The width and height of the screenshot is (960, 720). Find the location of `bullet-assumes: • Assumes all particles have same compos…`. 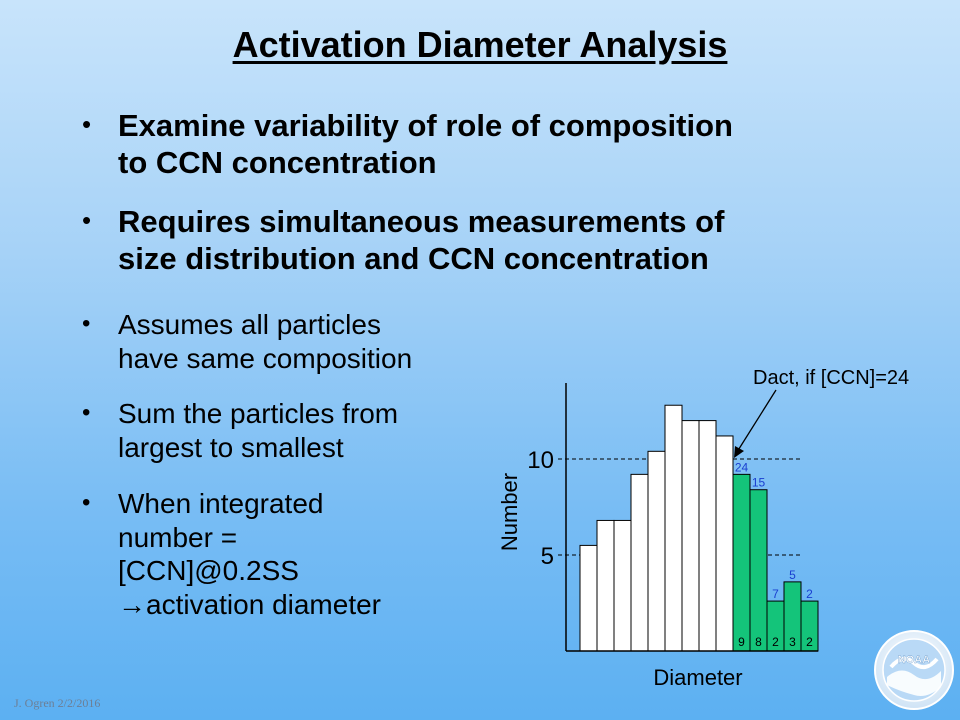

bullet-assumes: • Assumes all particles have same compos… is located at coordinates (292, 341).